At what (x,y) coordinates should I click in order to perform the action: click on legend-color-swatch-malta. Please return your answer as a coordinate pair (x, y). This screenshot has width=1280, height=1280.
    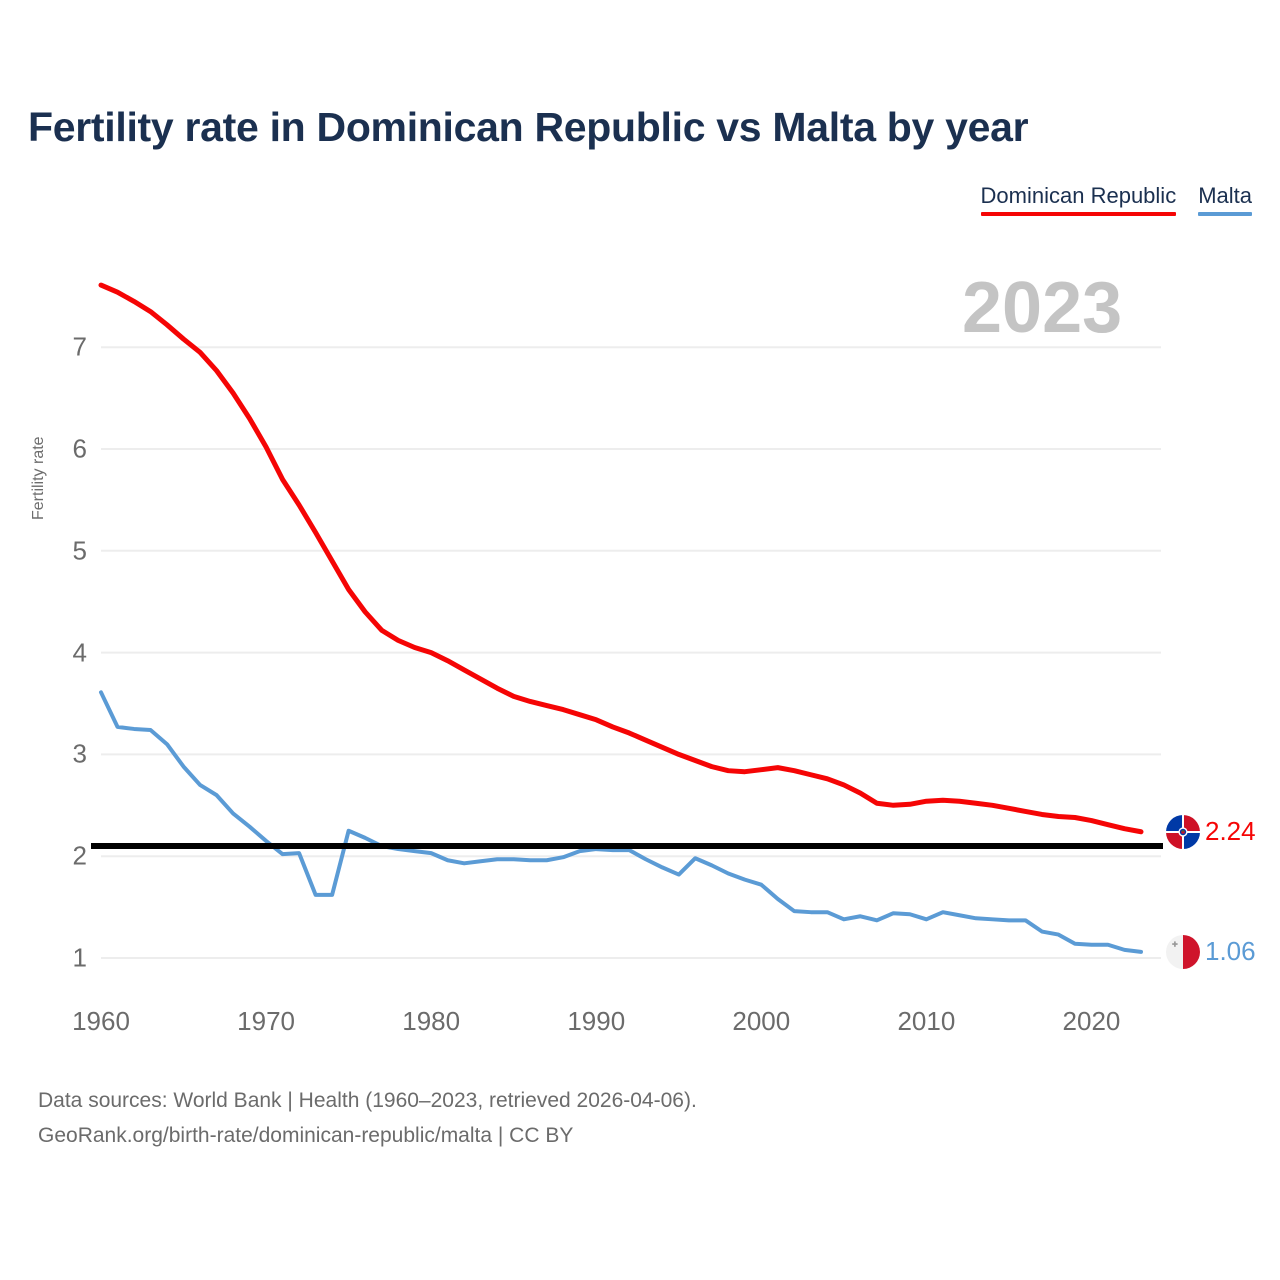
    Looking at the image, I should click on (1225, 214).